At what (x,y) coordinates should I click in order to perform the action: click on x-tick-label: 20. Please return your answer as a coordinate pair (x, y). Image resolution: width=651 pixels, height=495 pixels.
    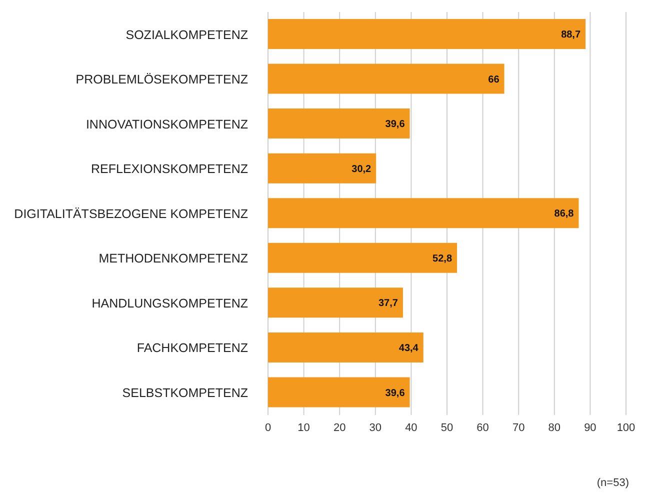
    Looking at the image, I should click on (339, 428).